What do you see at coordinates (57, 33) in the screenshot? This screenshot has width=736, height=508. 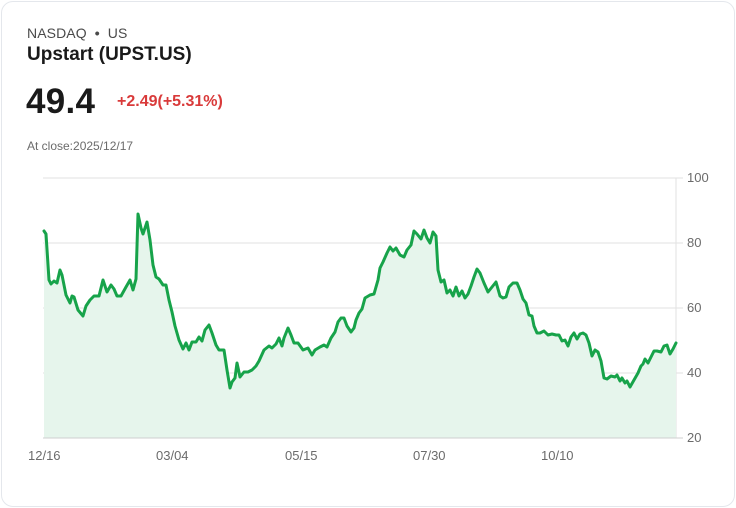 I see `exchange-name: NASDAQ` at bounding box center [57, 33].